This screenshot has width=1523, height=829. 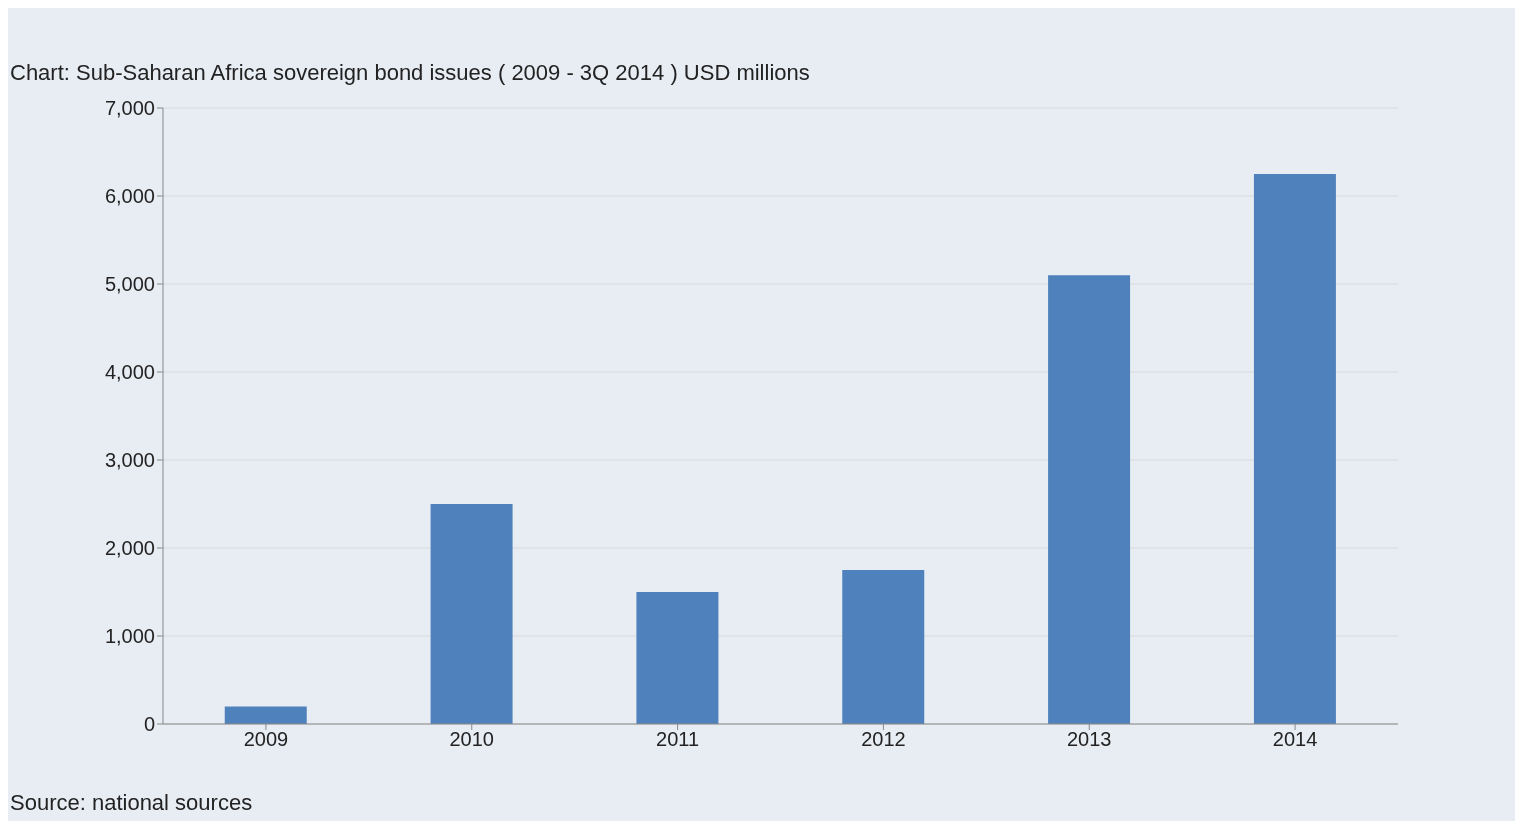 What do you see at coordinates (883, 739) in the screenshot?
I see `x-tick-label: 2012` at bounding box center [883, 739].